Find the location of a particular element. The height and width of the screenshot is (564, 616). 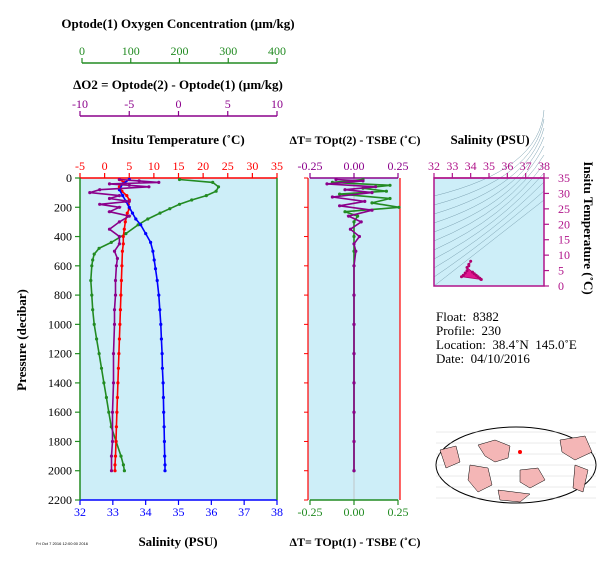

temperature-axis-tick-label: 25 is located at coordinates (228, 166).